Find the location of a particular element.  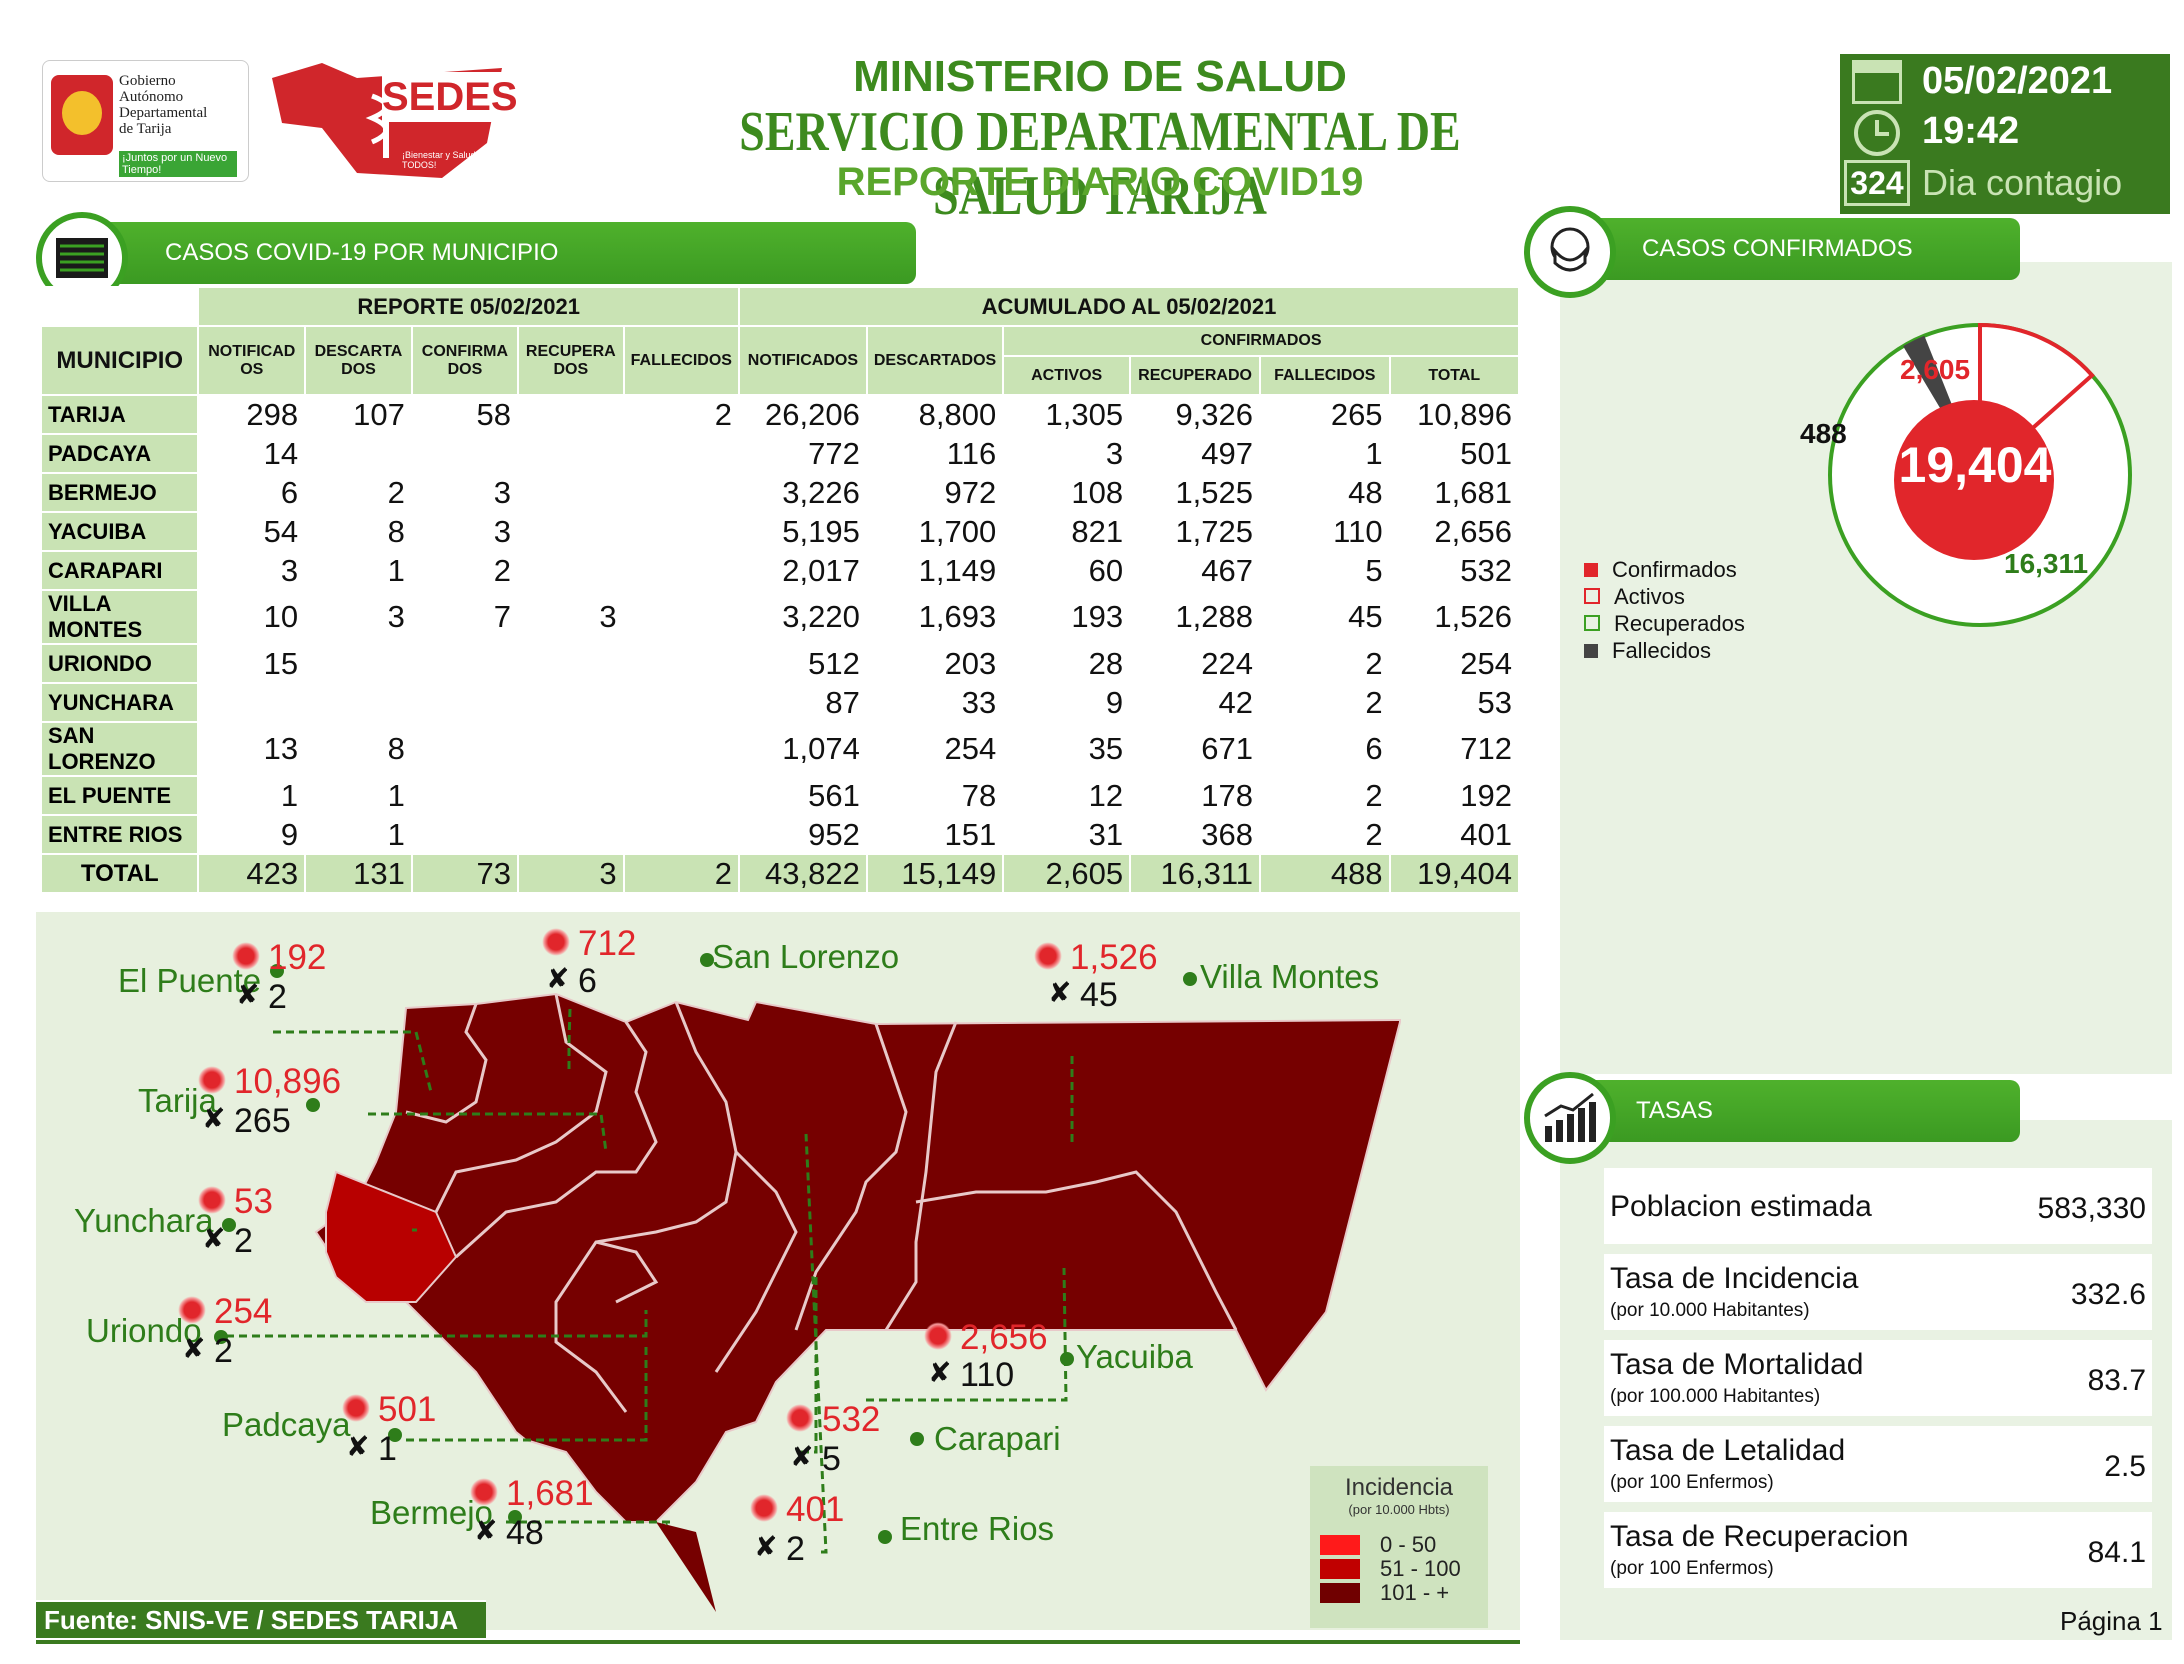

map-cases-value: 254 is located at coordinates (243, 1311).